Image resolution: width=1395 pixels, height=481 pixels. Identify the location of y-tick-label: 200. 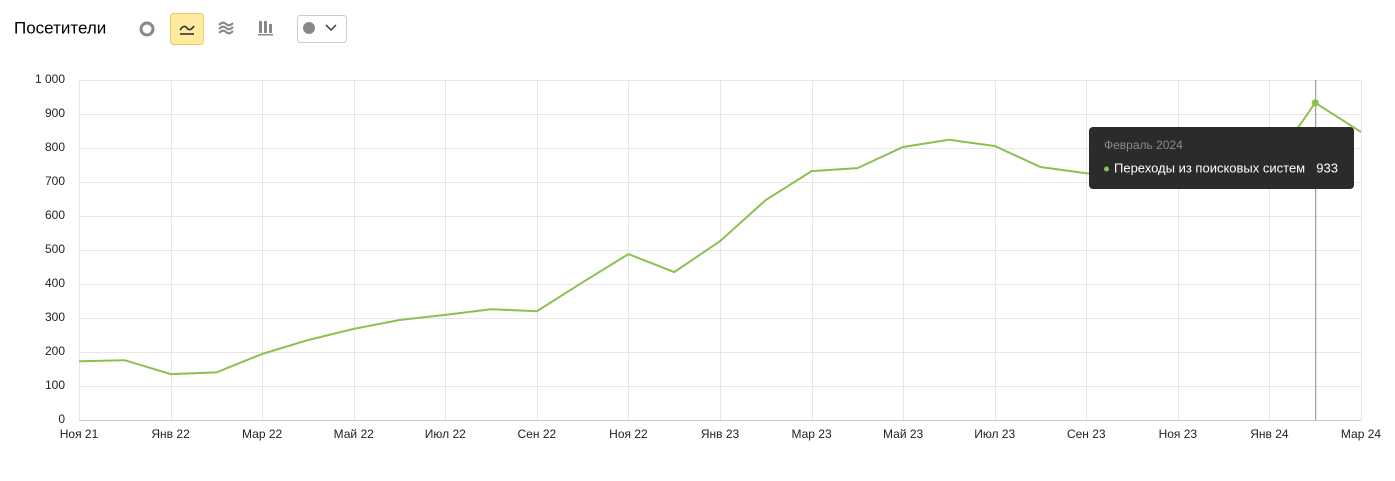
(55, 351).